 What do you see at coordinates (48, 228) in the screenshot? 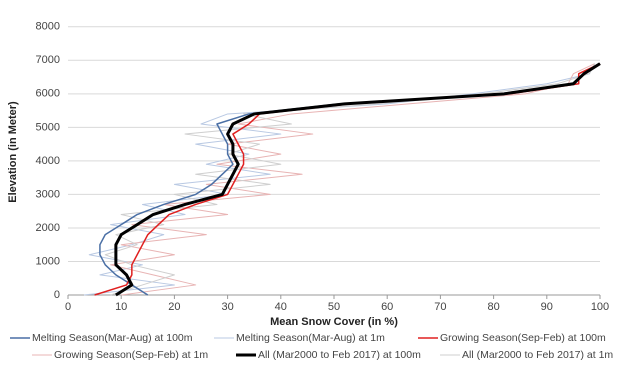
I see `y-tick-label: 2000` at bounding box center [48, 228].